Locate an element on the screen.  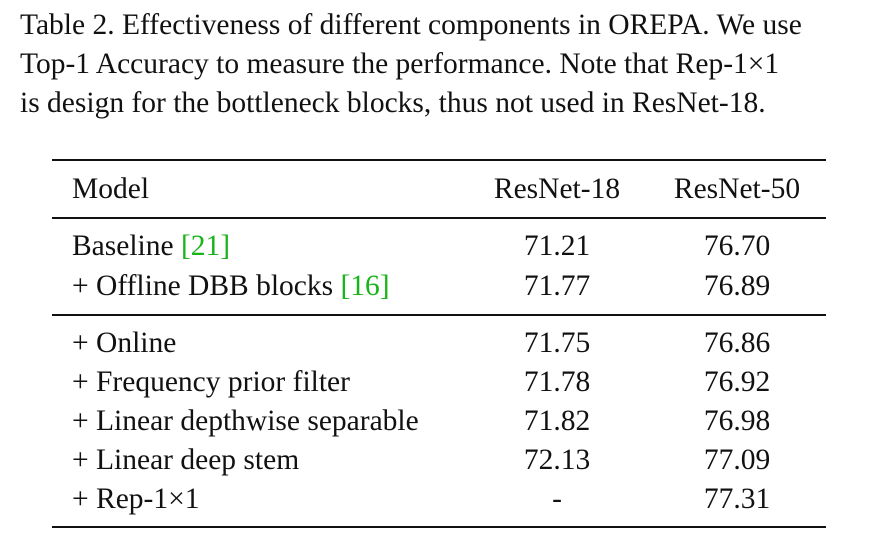
table-row-model: + Rep-1×1 is located at coordinates (136, 499).